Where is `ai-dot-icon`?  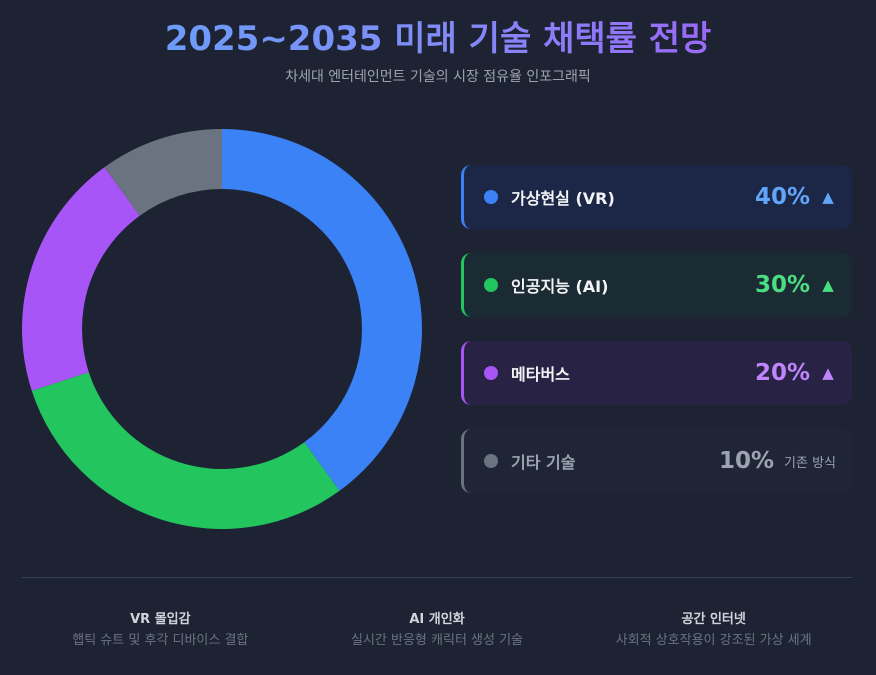
ai-dot-icon is located at coordinates (491, 285).